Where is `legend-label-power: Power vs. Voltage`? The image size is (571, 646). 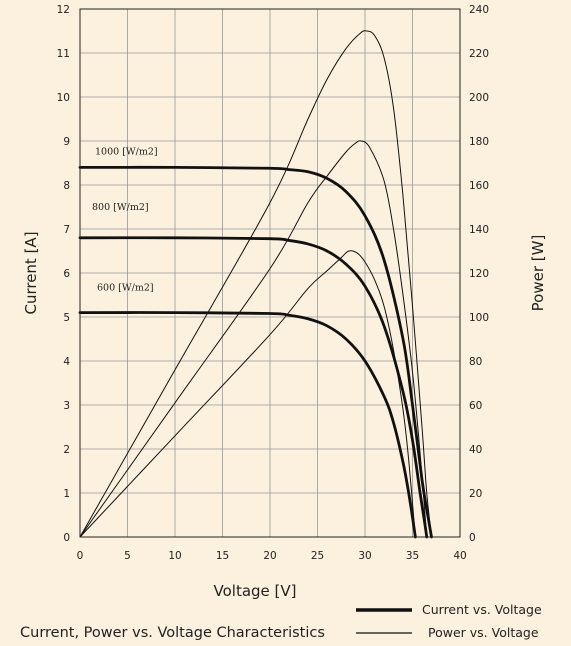
legend-label-power: Power vs. Voltage is located at coordinates (483, 632).